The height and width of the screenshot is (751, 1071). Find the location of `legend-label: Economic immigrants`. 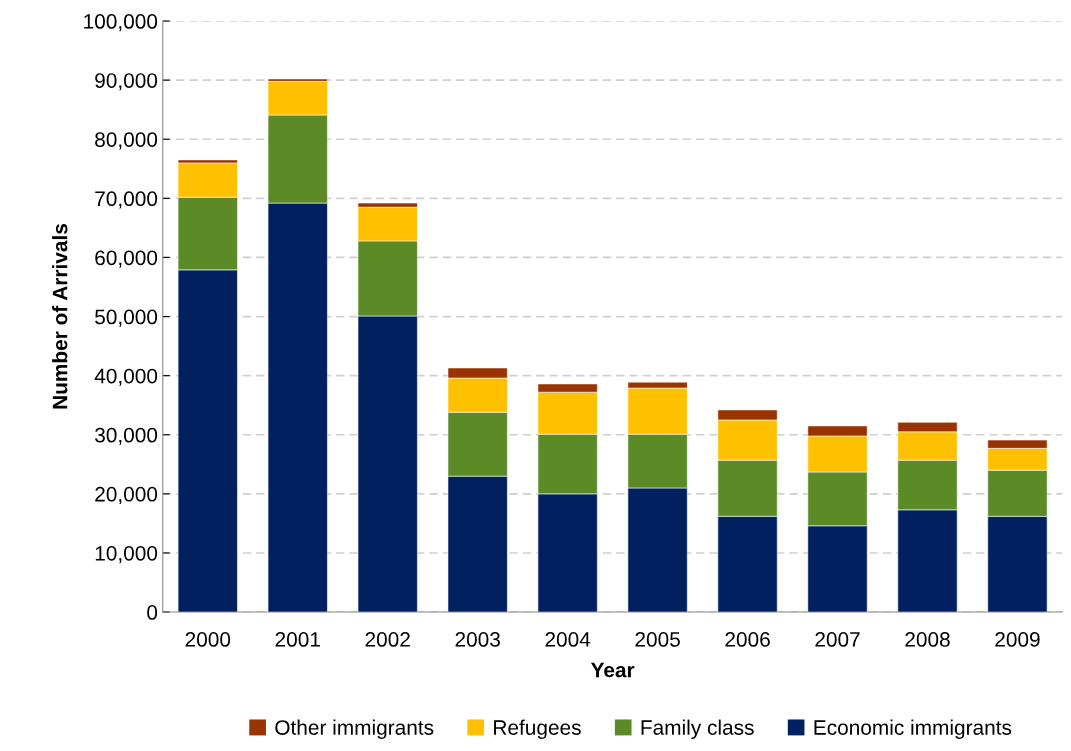

legend-label: Economic immigrants is located at coordinates (913, 729).